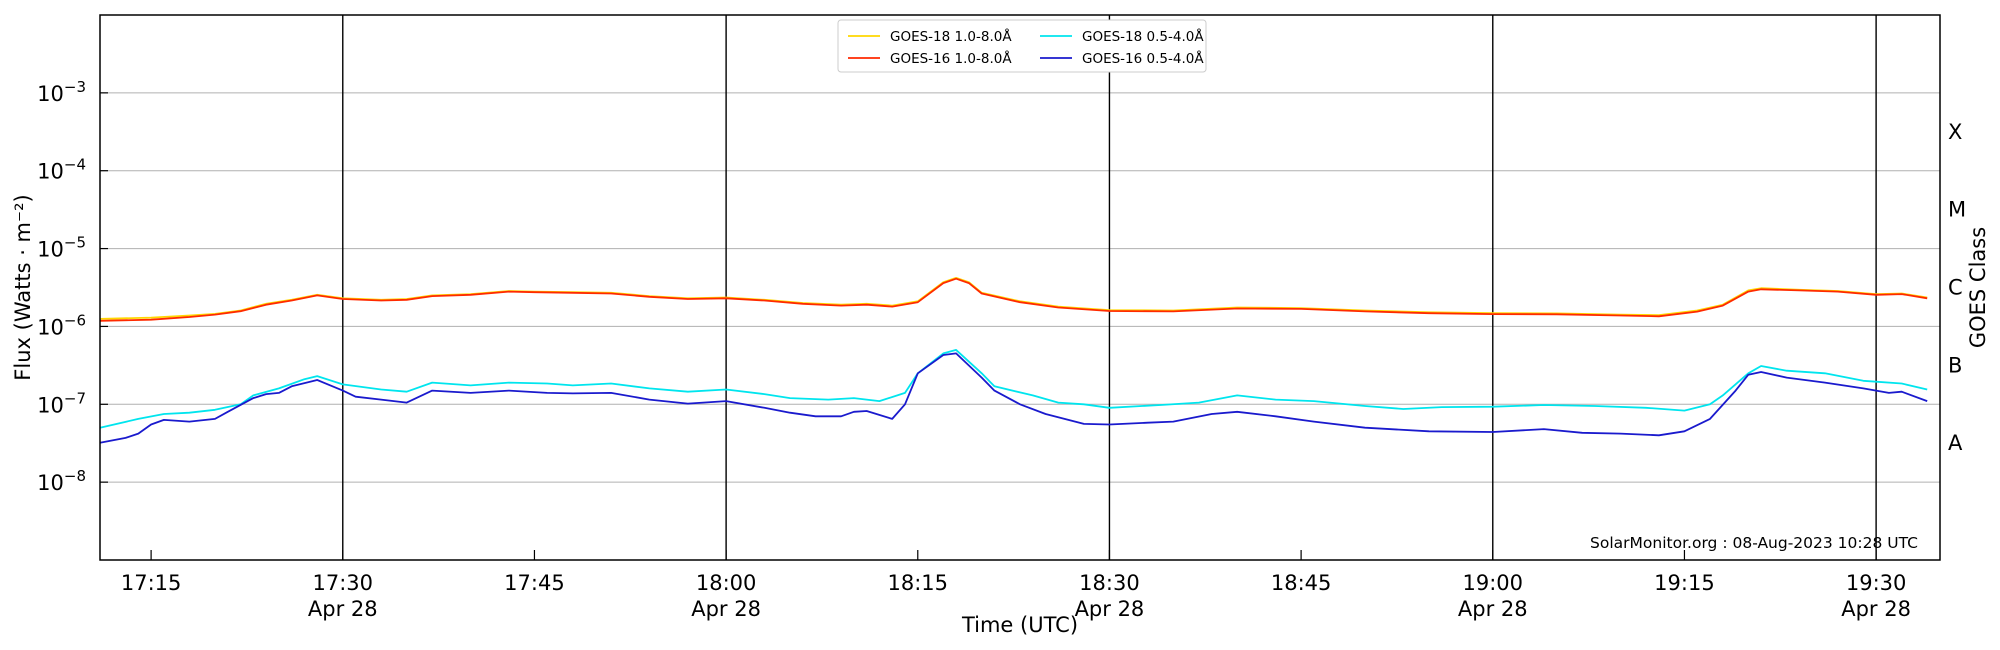 The height and width of the screenshot is (650, 2000). I want to click on goes-class-label: A, so click(1955, 443).